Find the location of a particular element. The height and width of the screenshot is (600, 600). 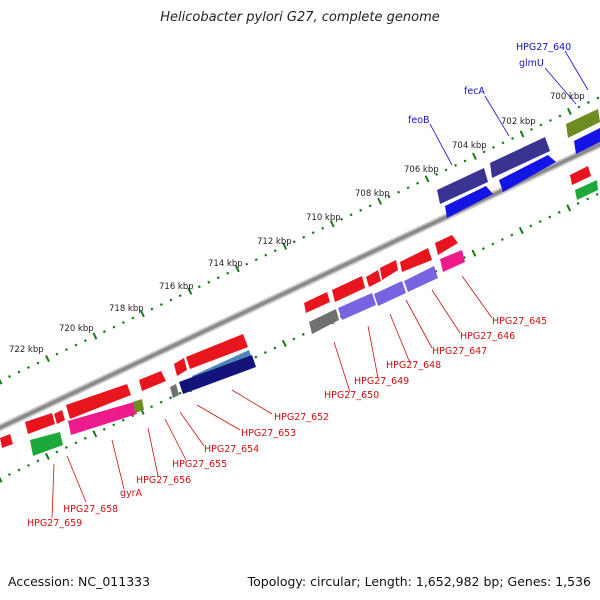

label-HPG27_655: HPG27_655 is located at coordinates (199, 464).